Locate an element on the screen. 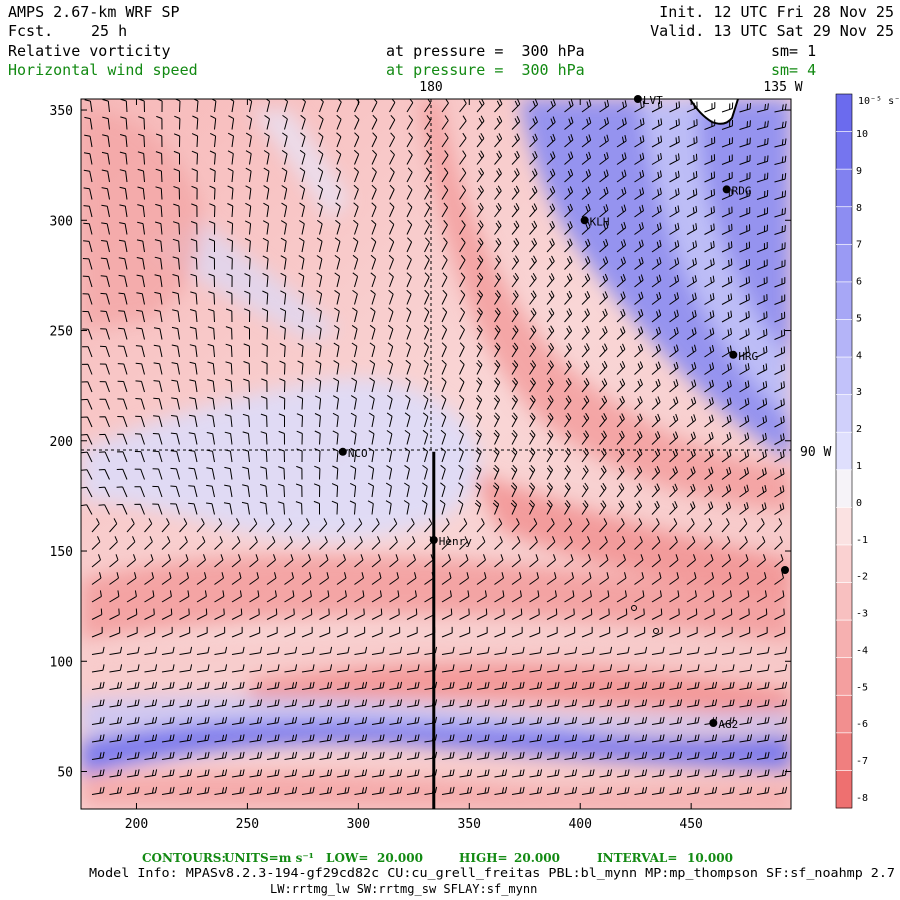 The image size is (900, 900). field1-smoothing: sm= 1 is located at coordinates (794, 51).